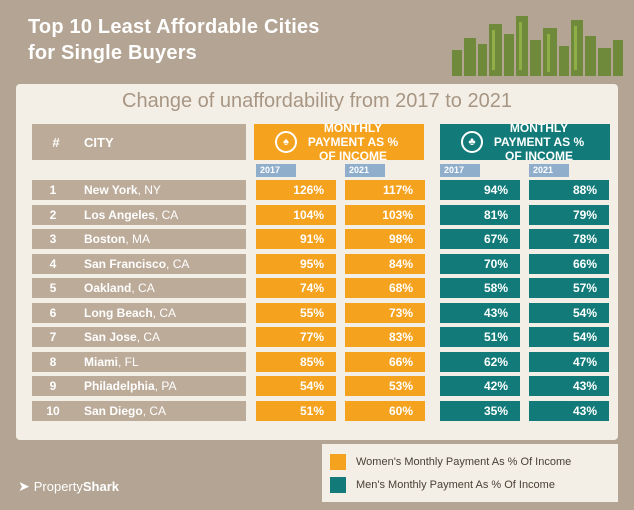 This screenshot has height=510, width=634. I want to click on cell-women-2021: 83%, so click(385, 337).